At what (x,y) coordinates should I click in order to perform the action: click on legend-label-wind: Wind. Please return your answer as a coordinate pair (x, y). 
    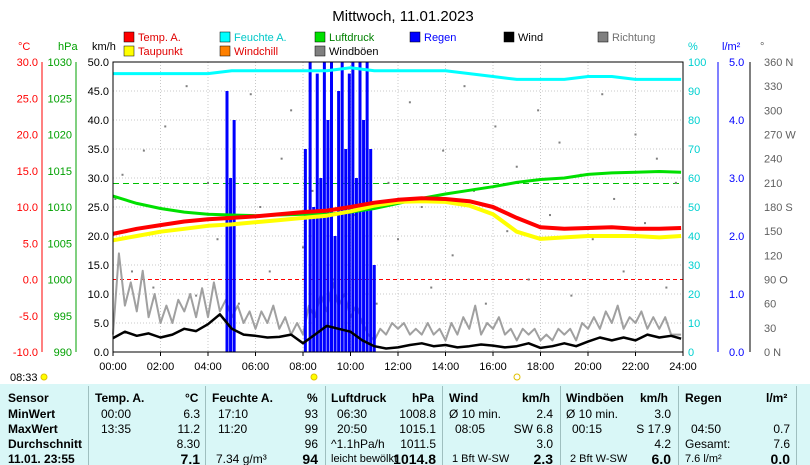
    Looking at the image, I should click on (530, 38).